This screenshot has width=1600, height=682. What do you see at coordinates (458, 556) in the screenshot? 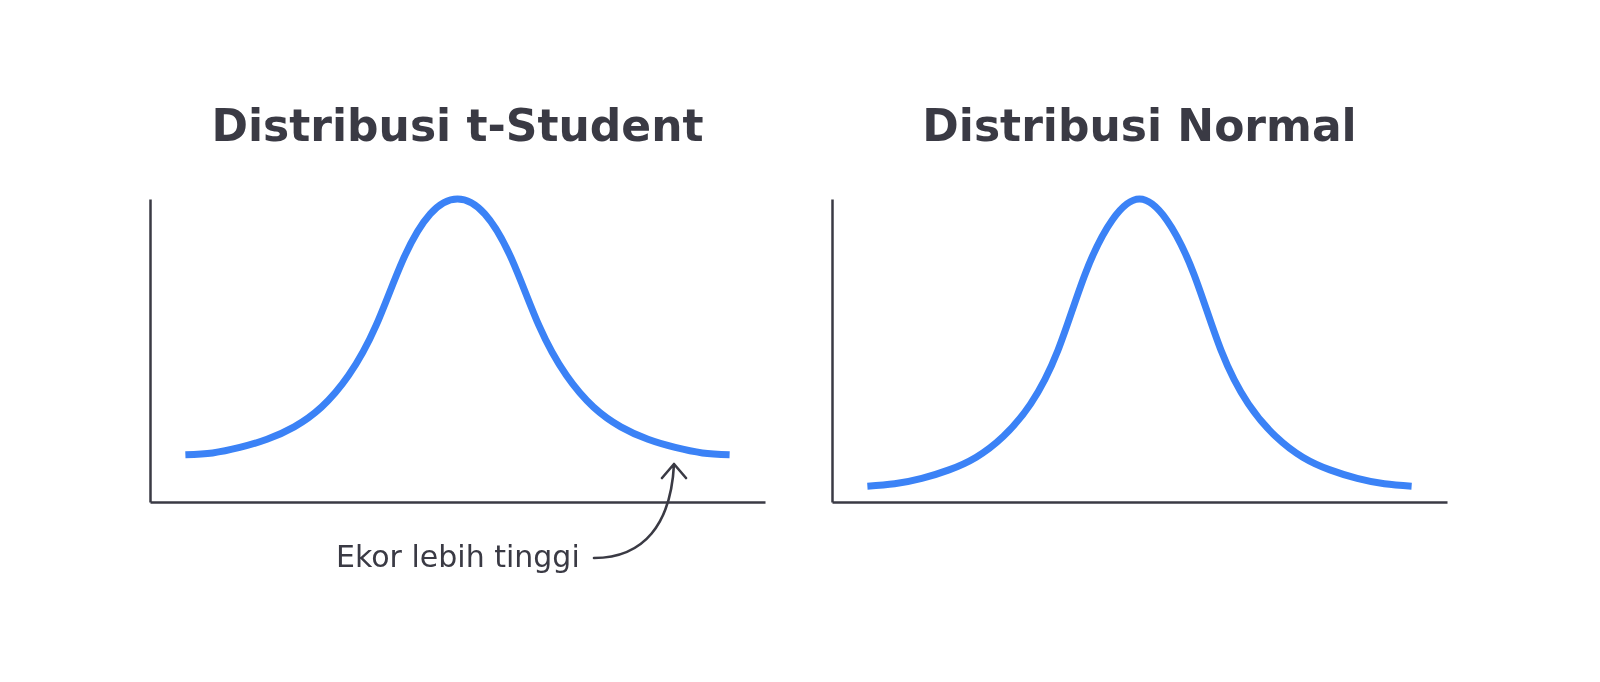
I see `text: Ekor lebih tinggi` at bounding box center [458, 556].